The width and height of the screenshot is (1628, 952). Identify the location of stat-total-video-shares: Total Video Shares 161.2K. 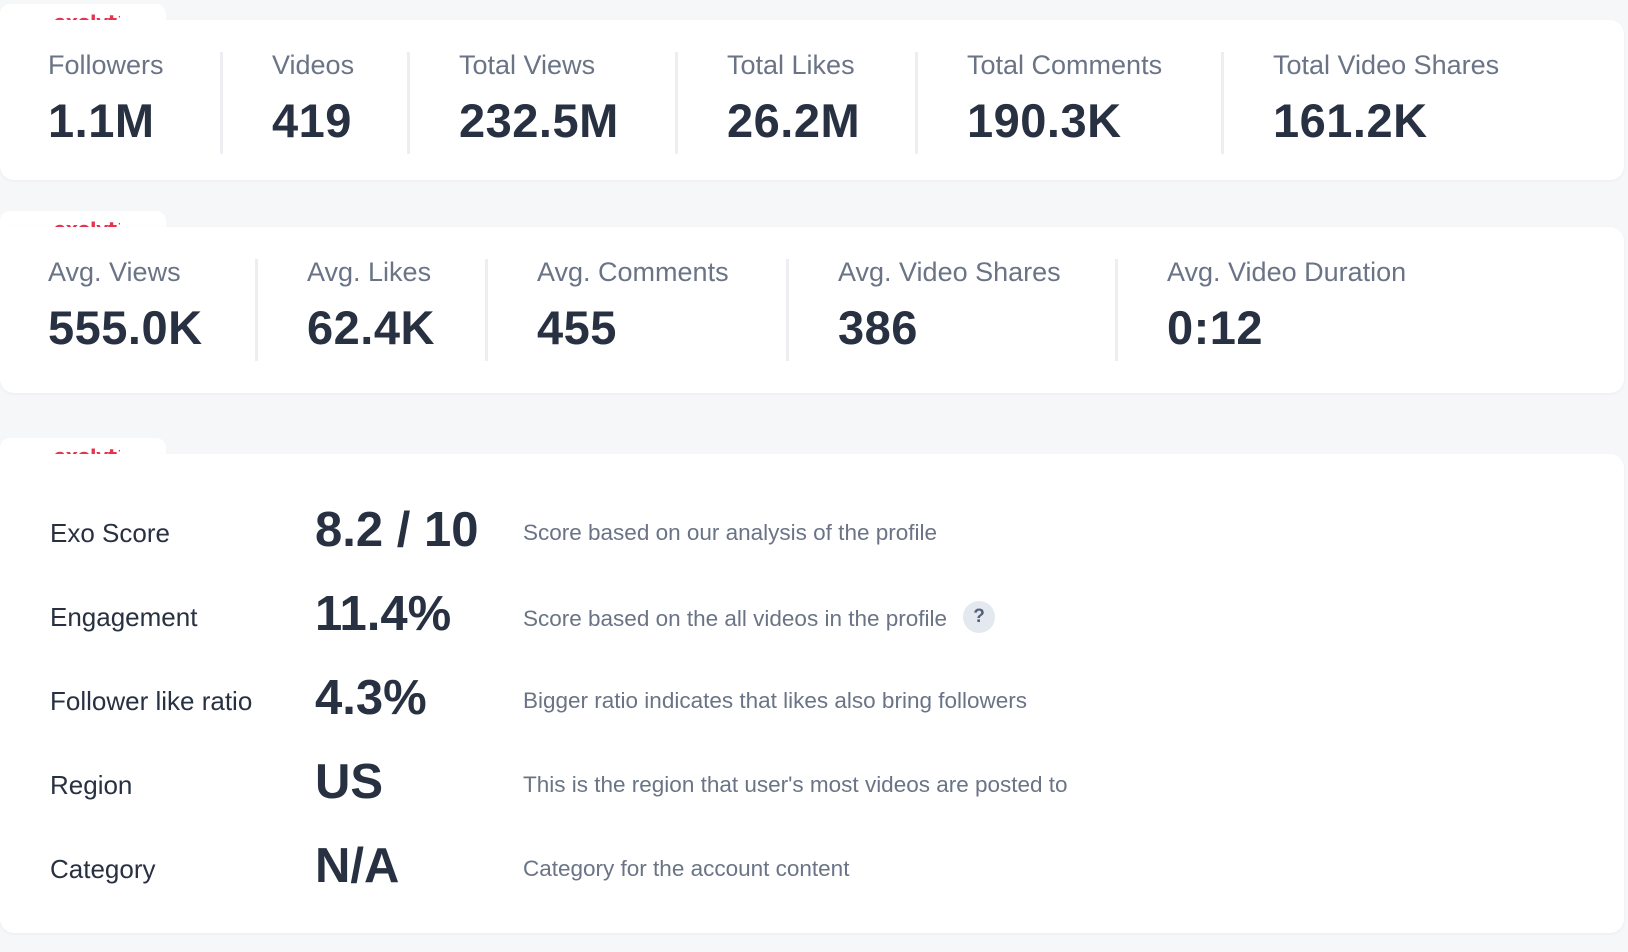
(1386, 99).